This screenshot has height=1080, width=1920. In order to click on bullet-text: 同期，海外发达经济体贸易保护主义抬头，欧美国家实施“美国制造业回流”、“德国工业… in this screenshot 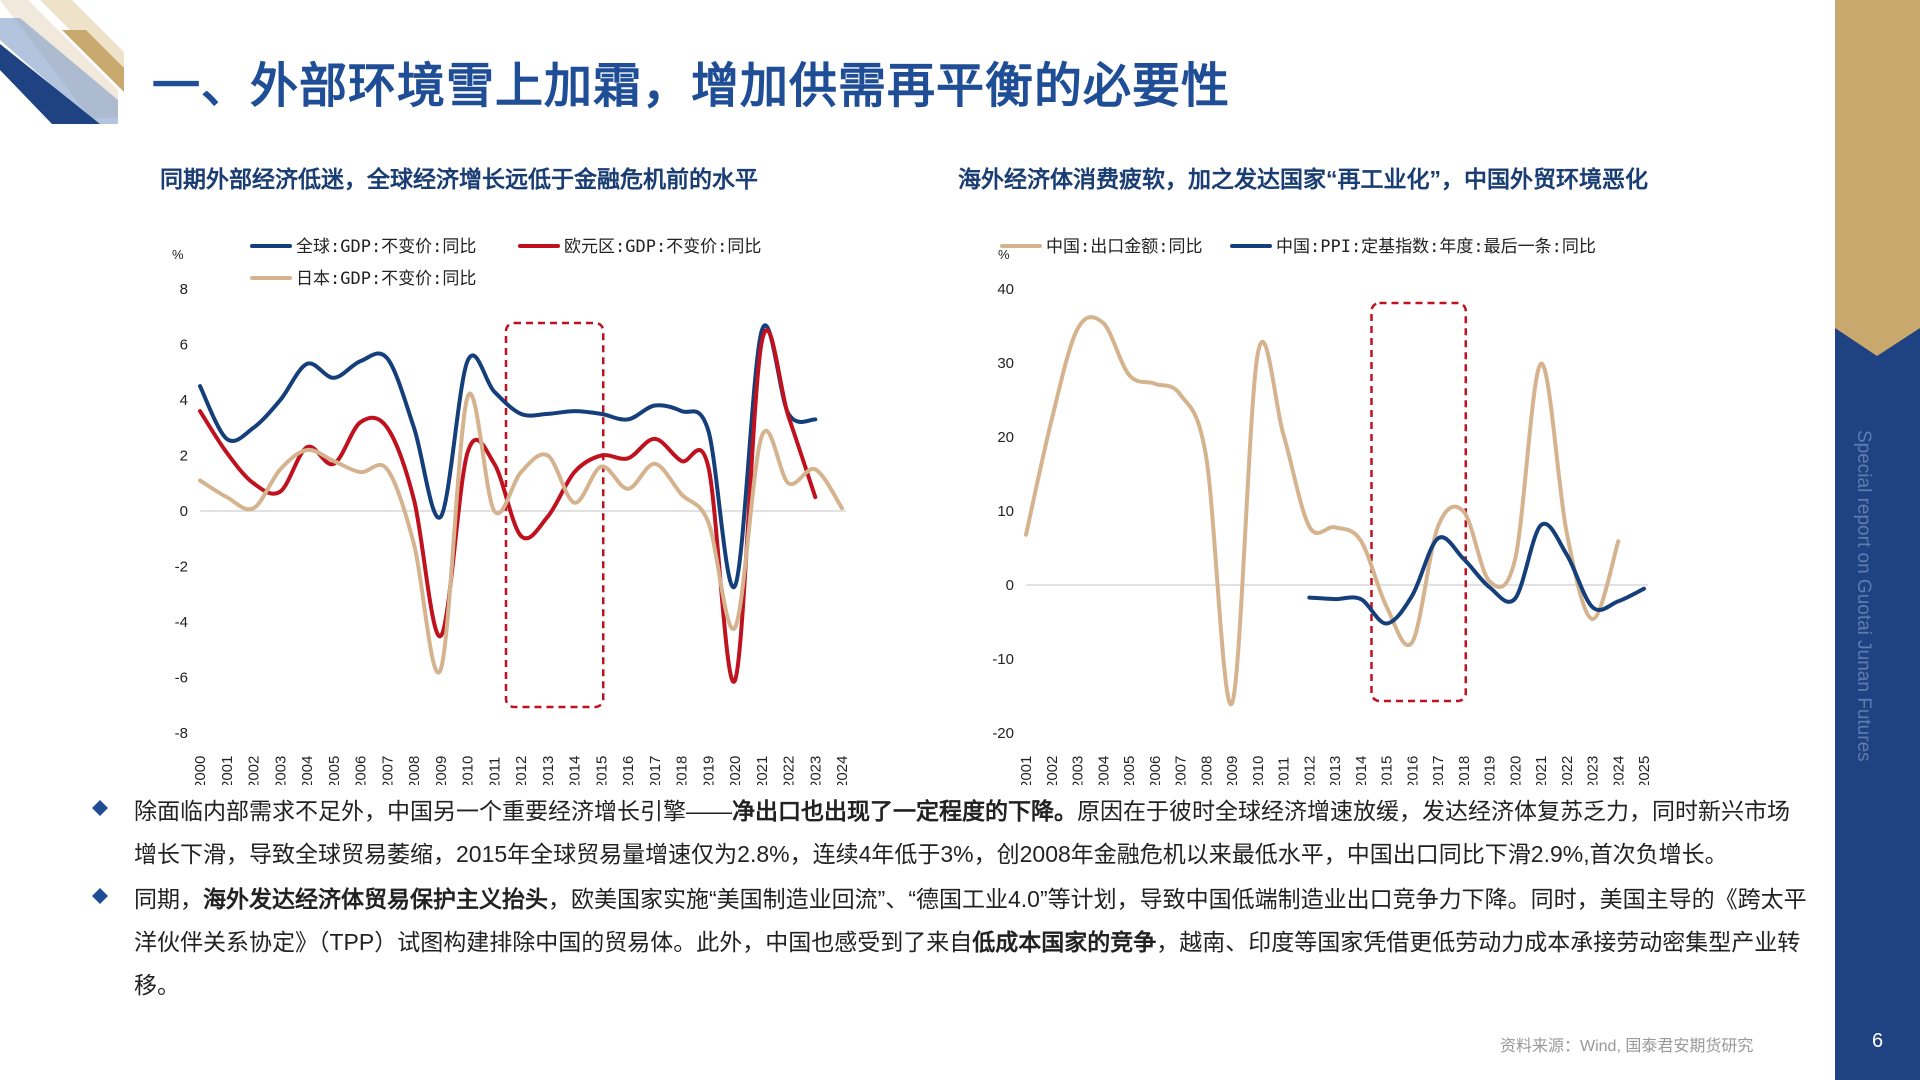, I will do `click(970, 942)`.